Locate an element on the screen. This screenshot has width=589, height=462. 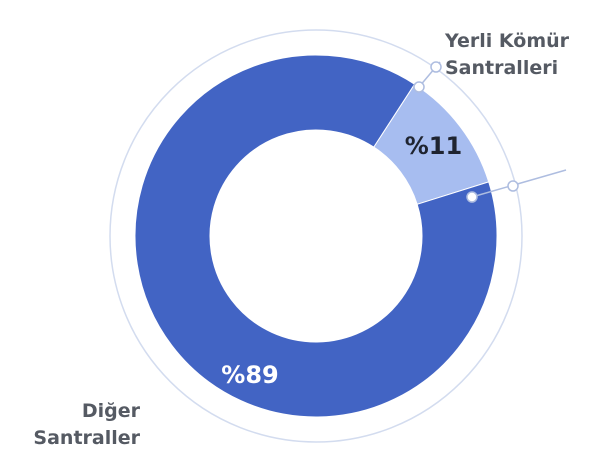
leader-lines is located at coordinates (490, 132).